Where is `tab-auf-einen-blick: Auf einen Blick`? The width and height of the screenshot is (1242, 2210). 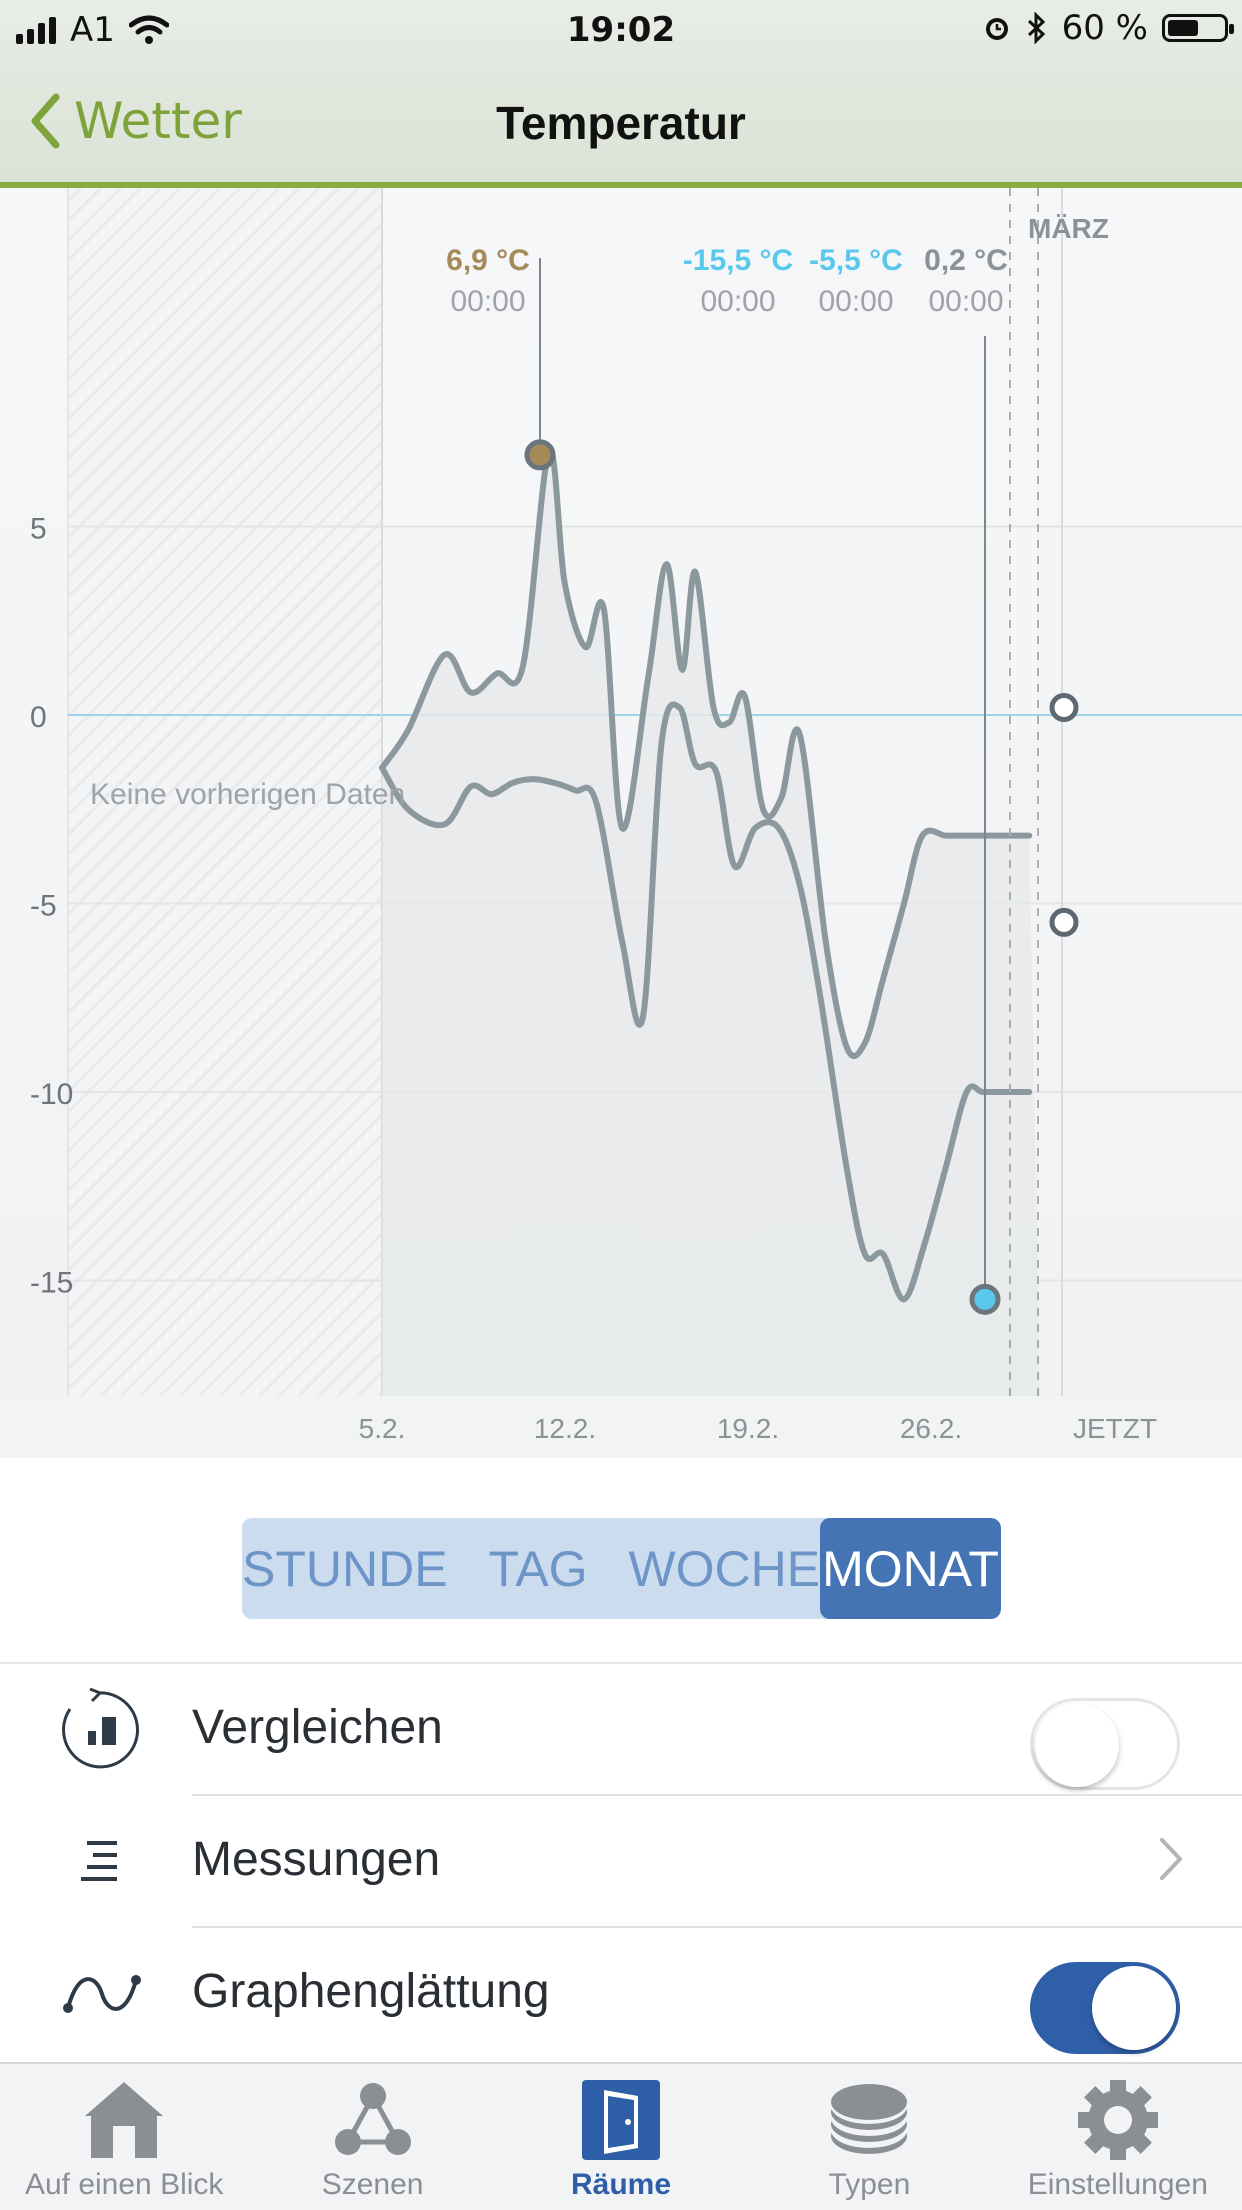 tab-auf-einen-blick: Auf einen Blick is located at coordinates (124, 2137).